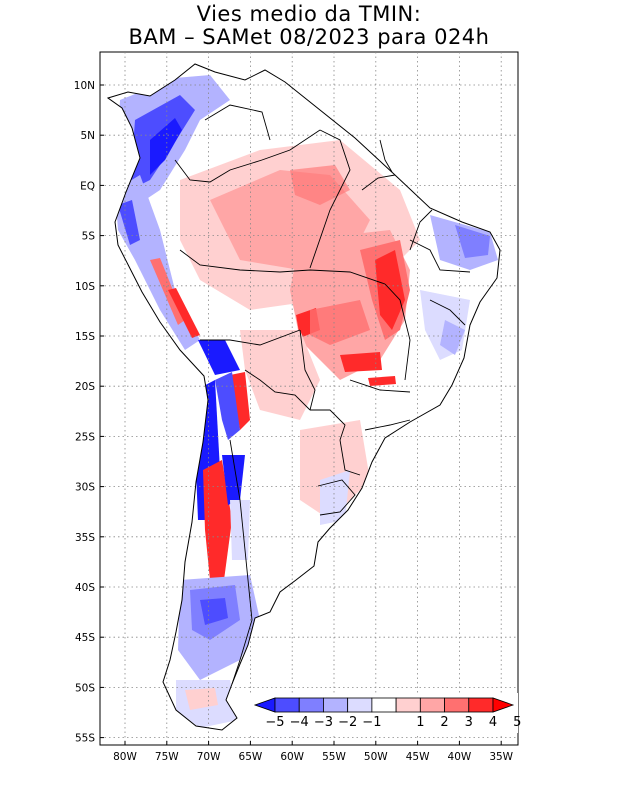  I want to click on lon-tick-label: 50W, so click(376, 757).